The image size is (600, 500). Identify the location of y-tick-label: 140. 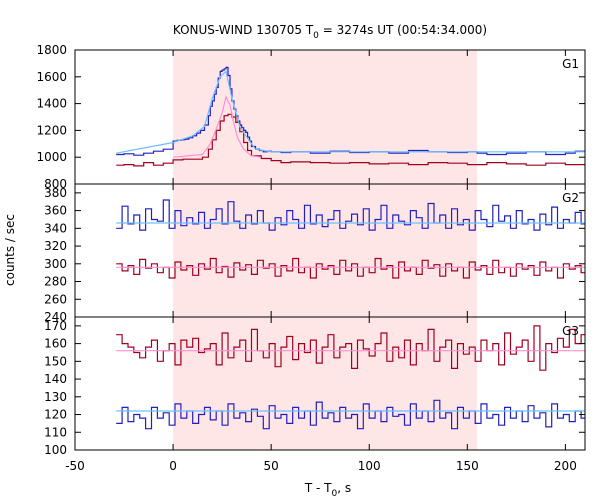
(55, 379).